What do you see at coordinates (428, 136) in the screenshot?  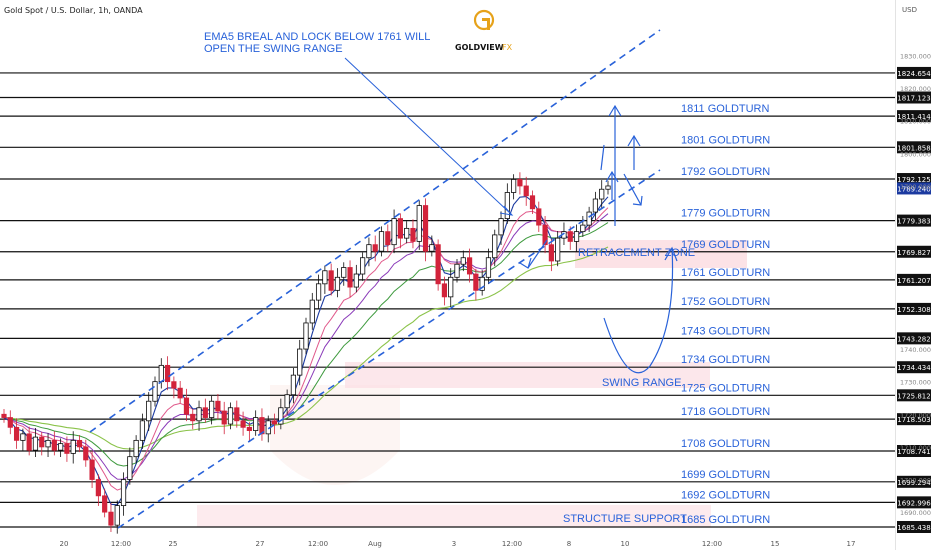 I see `note-pointer-line` at bounding box center [428, 136].